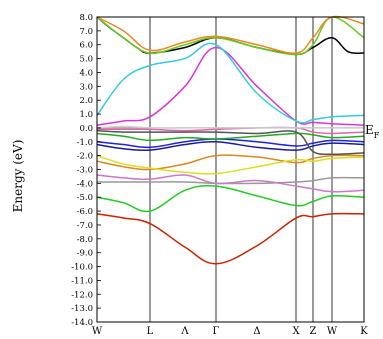 This screenshot has width=383, height=339. I want to click on y-tick-label: 4.0, so click(86, 73).